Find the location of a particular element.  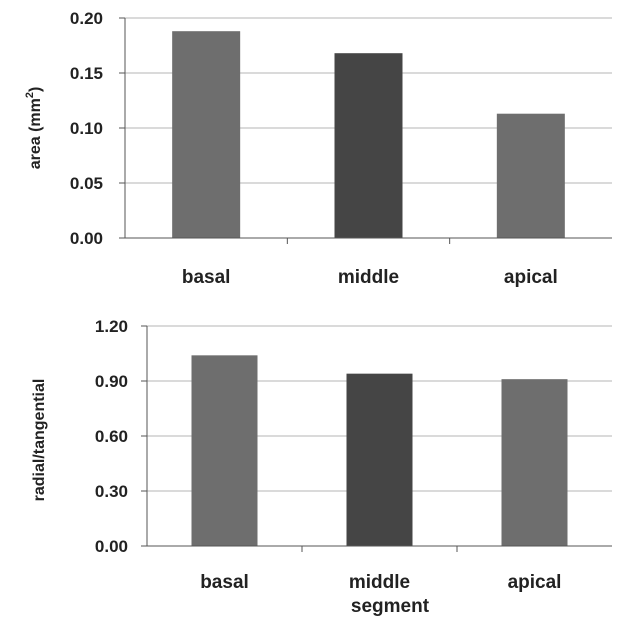

area-category-label-middle: middle is located at coordinates (368, 277).